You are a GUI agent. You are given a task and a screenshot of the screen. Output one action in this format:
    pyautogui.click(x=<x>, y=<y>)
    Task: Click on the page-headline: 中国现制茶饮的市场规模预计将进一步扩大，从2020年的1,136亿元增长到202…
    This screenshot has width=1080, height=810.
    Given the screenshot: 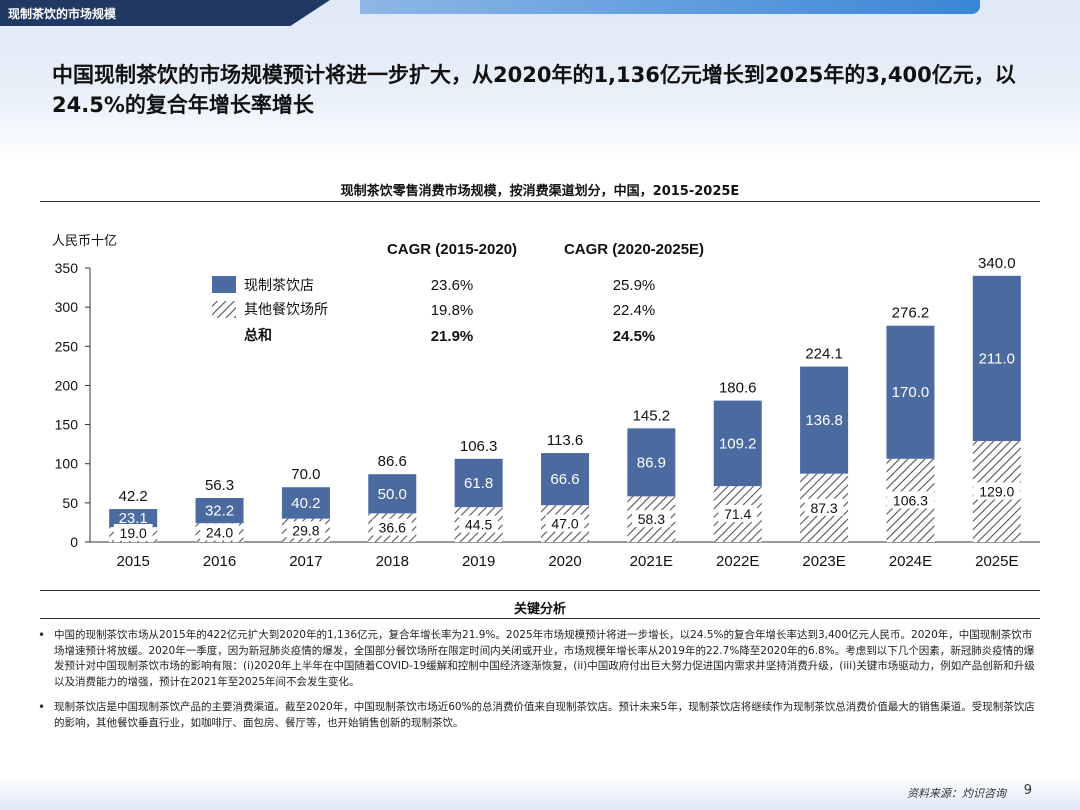 What is the action you would take?
    pyautogui.click(x=534, y=90)
    